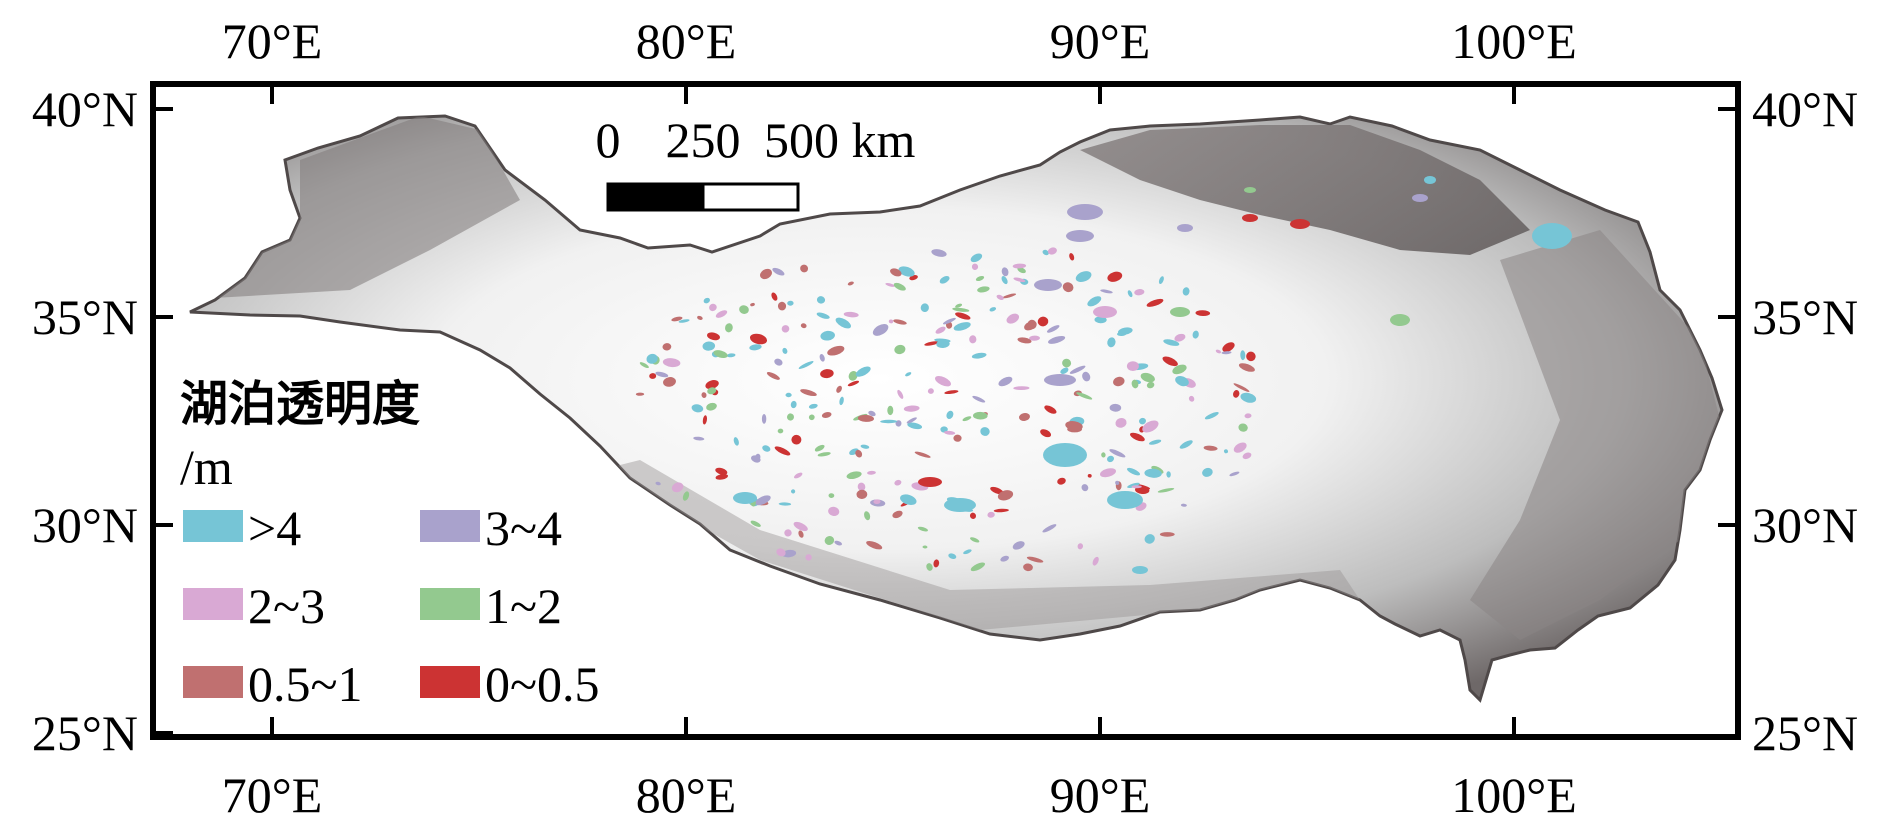 The image size is (1890, 824). Describe the element at coordinates (1805, 109) in the screenshot. I see `right-lat-label: 40°N` at that location.